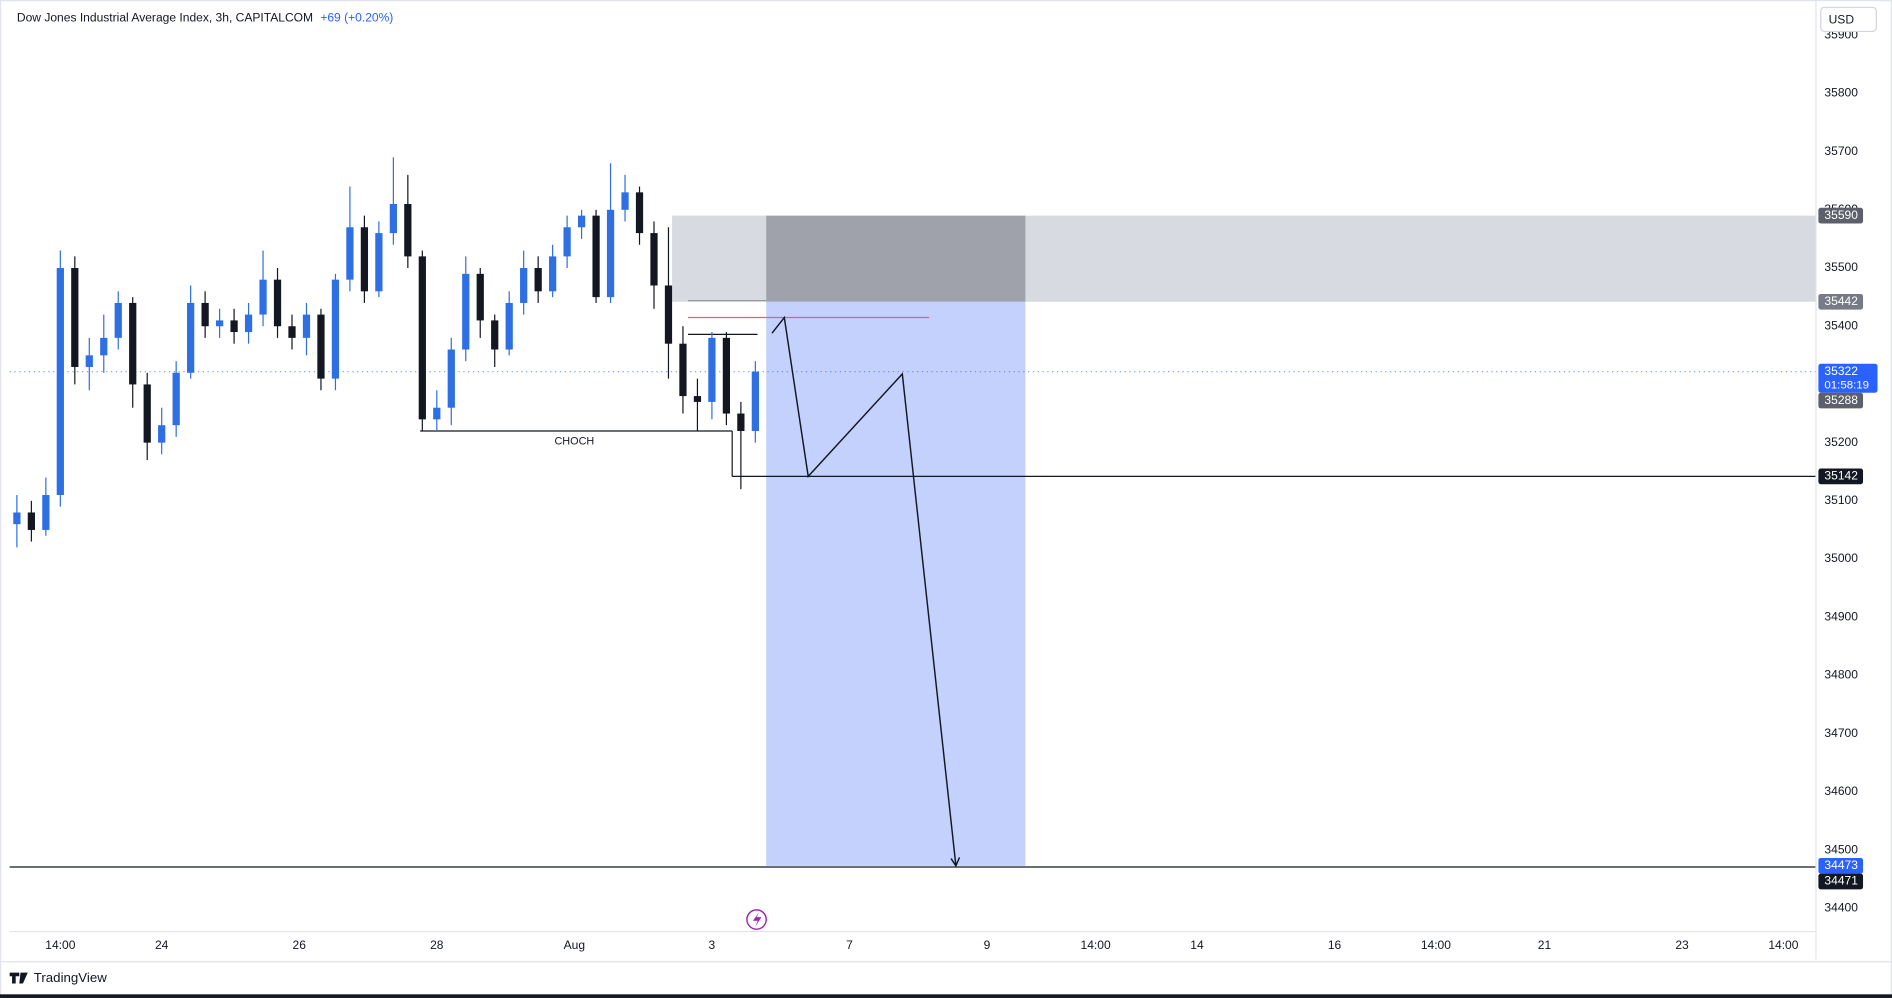  I want to click on bottom-bar, so click(946, 996).